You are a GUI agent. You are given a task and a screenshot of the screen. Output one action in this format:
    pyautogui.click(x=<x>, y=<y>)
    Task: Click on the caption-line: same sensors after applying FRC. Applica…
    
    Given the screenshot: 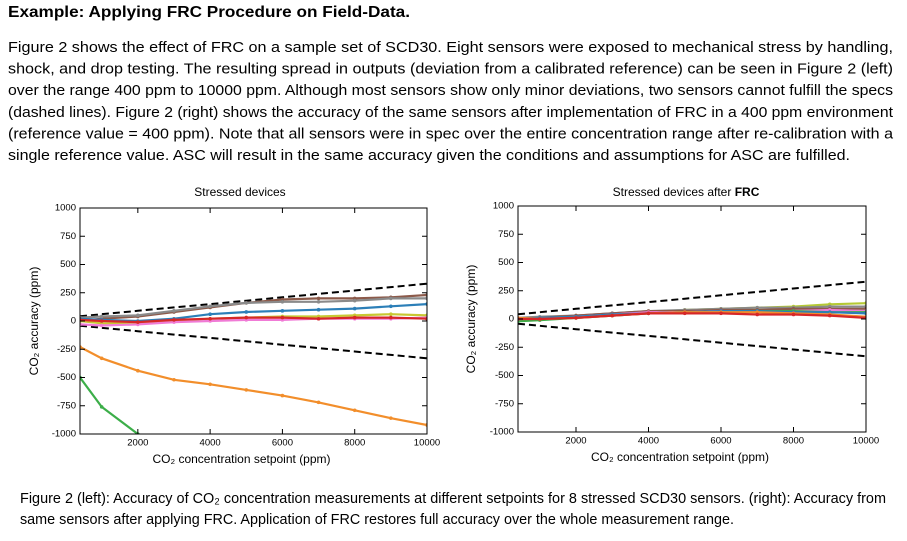 What is the action you would take?
    pyautogui.click(x=377, y=519)
    